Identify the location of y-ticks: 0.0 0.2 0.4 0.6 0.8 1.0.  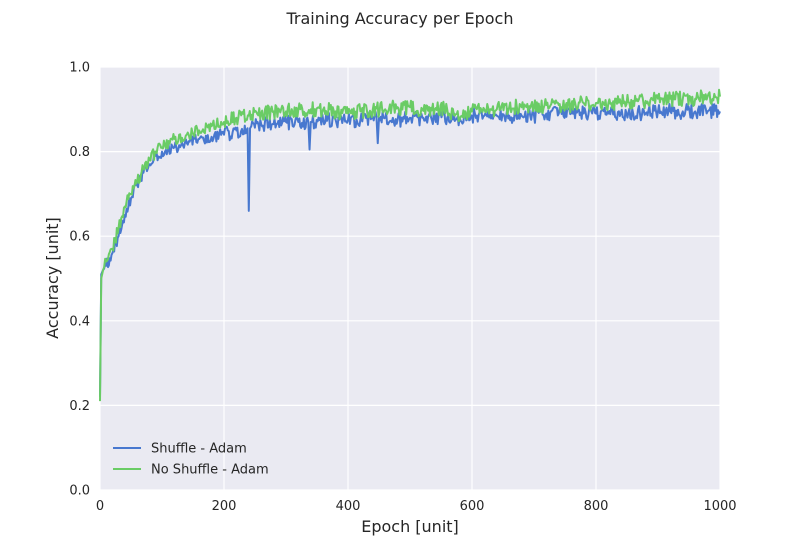
(79, 280).